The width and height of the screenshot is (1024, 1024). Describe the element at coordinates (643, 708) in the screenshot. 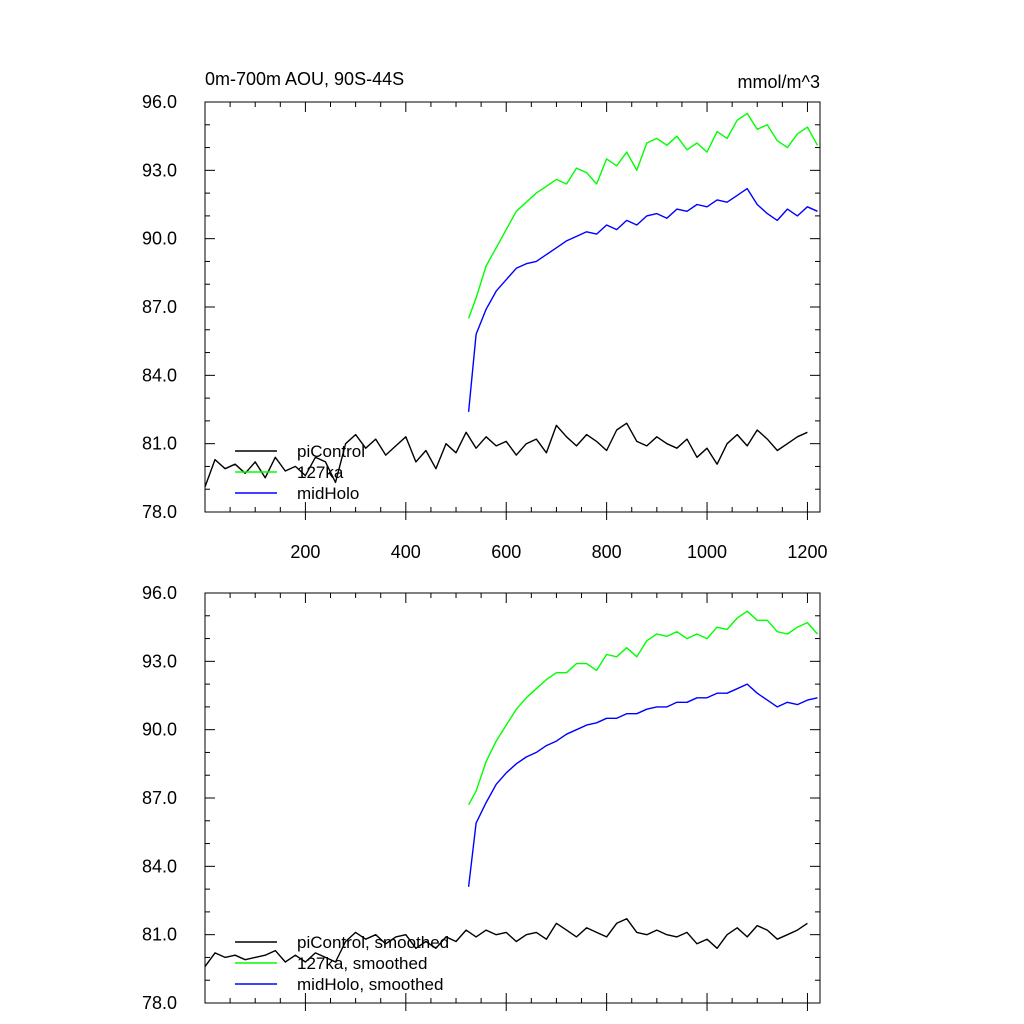

I see `series-line-127ka-smoothed` at that location.